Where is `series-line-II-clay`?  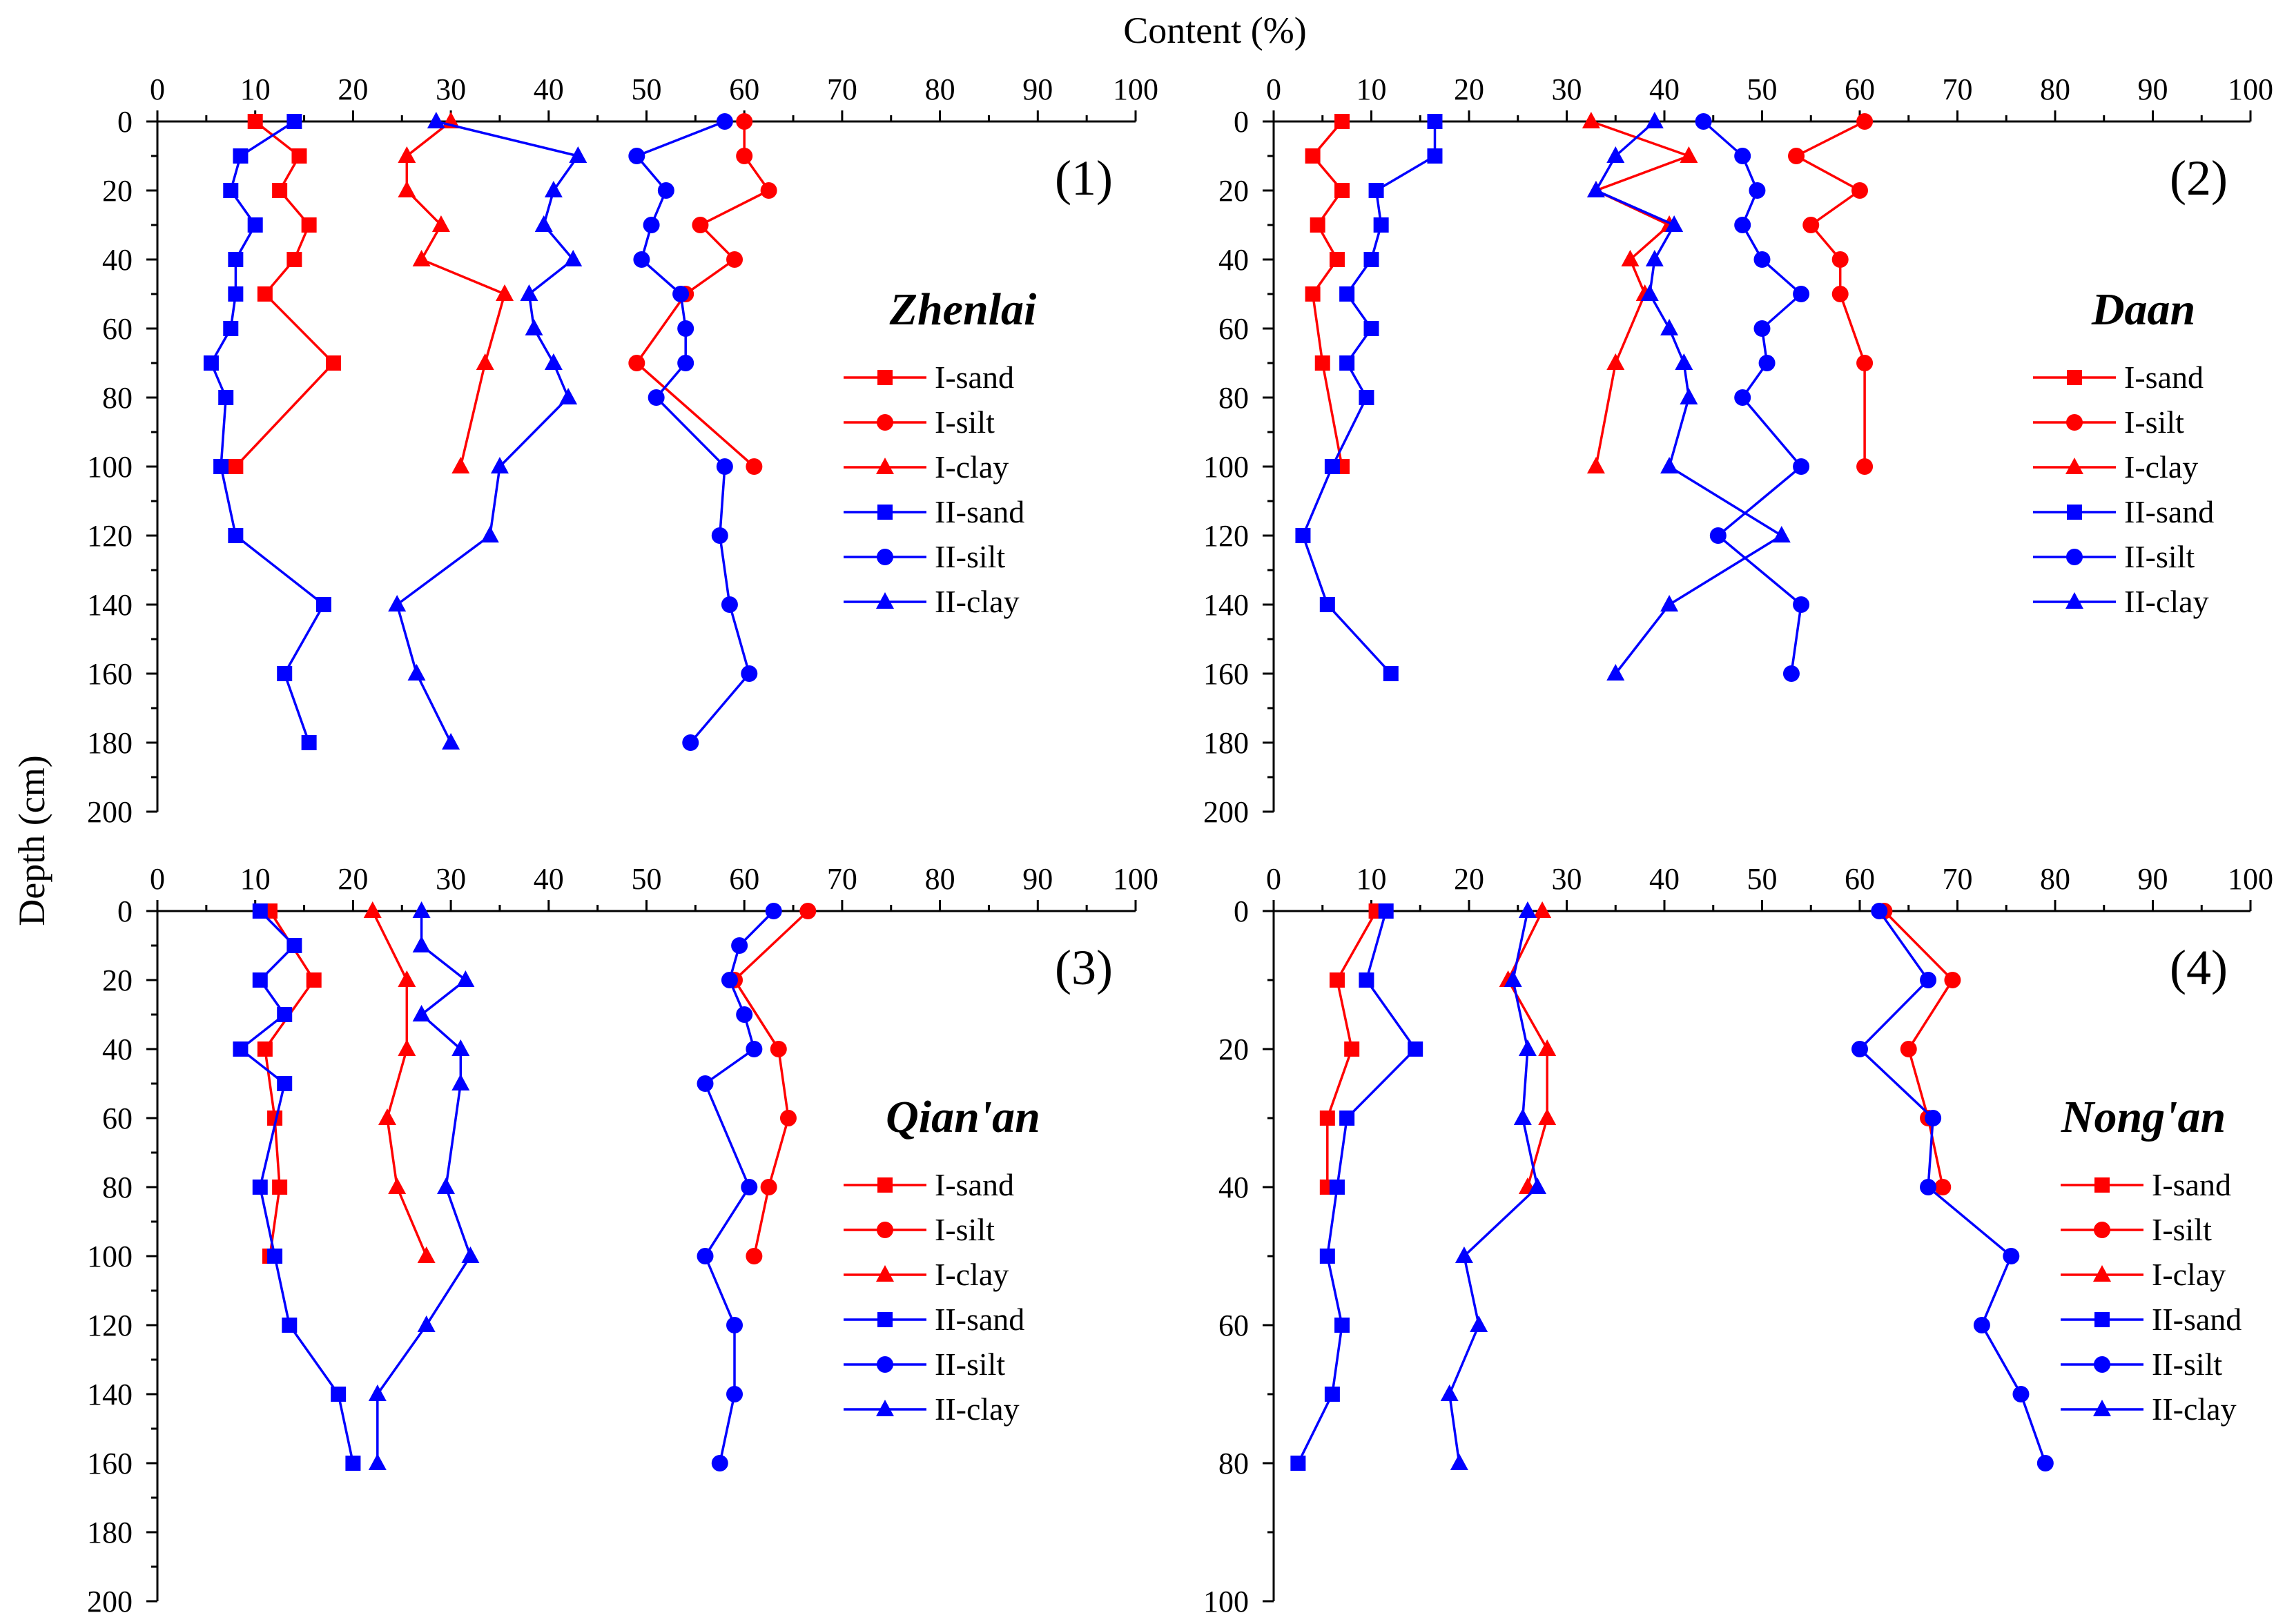
series-line-II-clay is located at coordinates (488, 432).